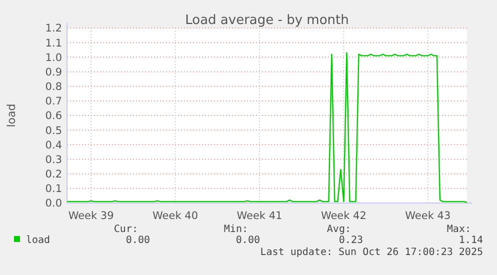 This screenshot has width=497, height=275. What do you see at coordinates (53, 87) in the screenshot?
I see `y-tick-label: 0.8` at bounding box center [53, 87].